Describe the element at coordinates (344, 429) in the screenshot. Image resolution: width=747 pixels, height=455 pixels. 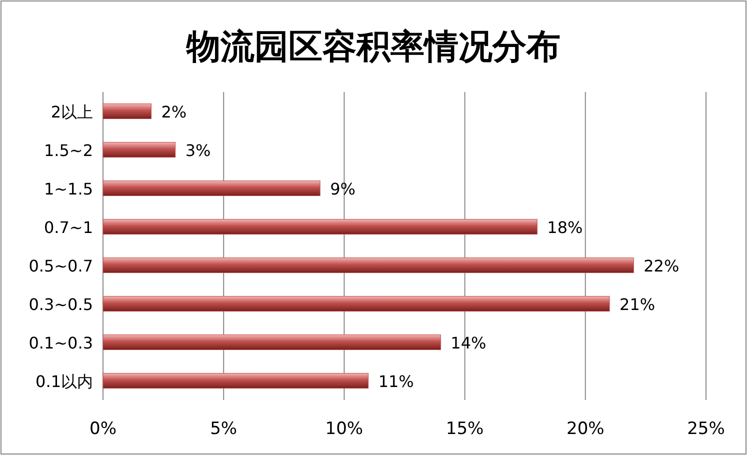
I see `xtick: 10%` at that location.